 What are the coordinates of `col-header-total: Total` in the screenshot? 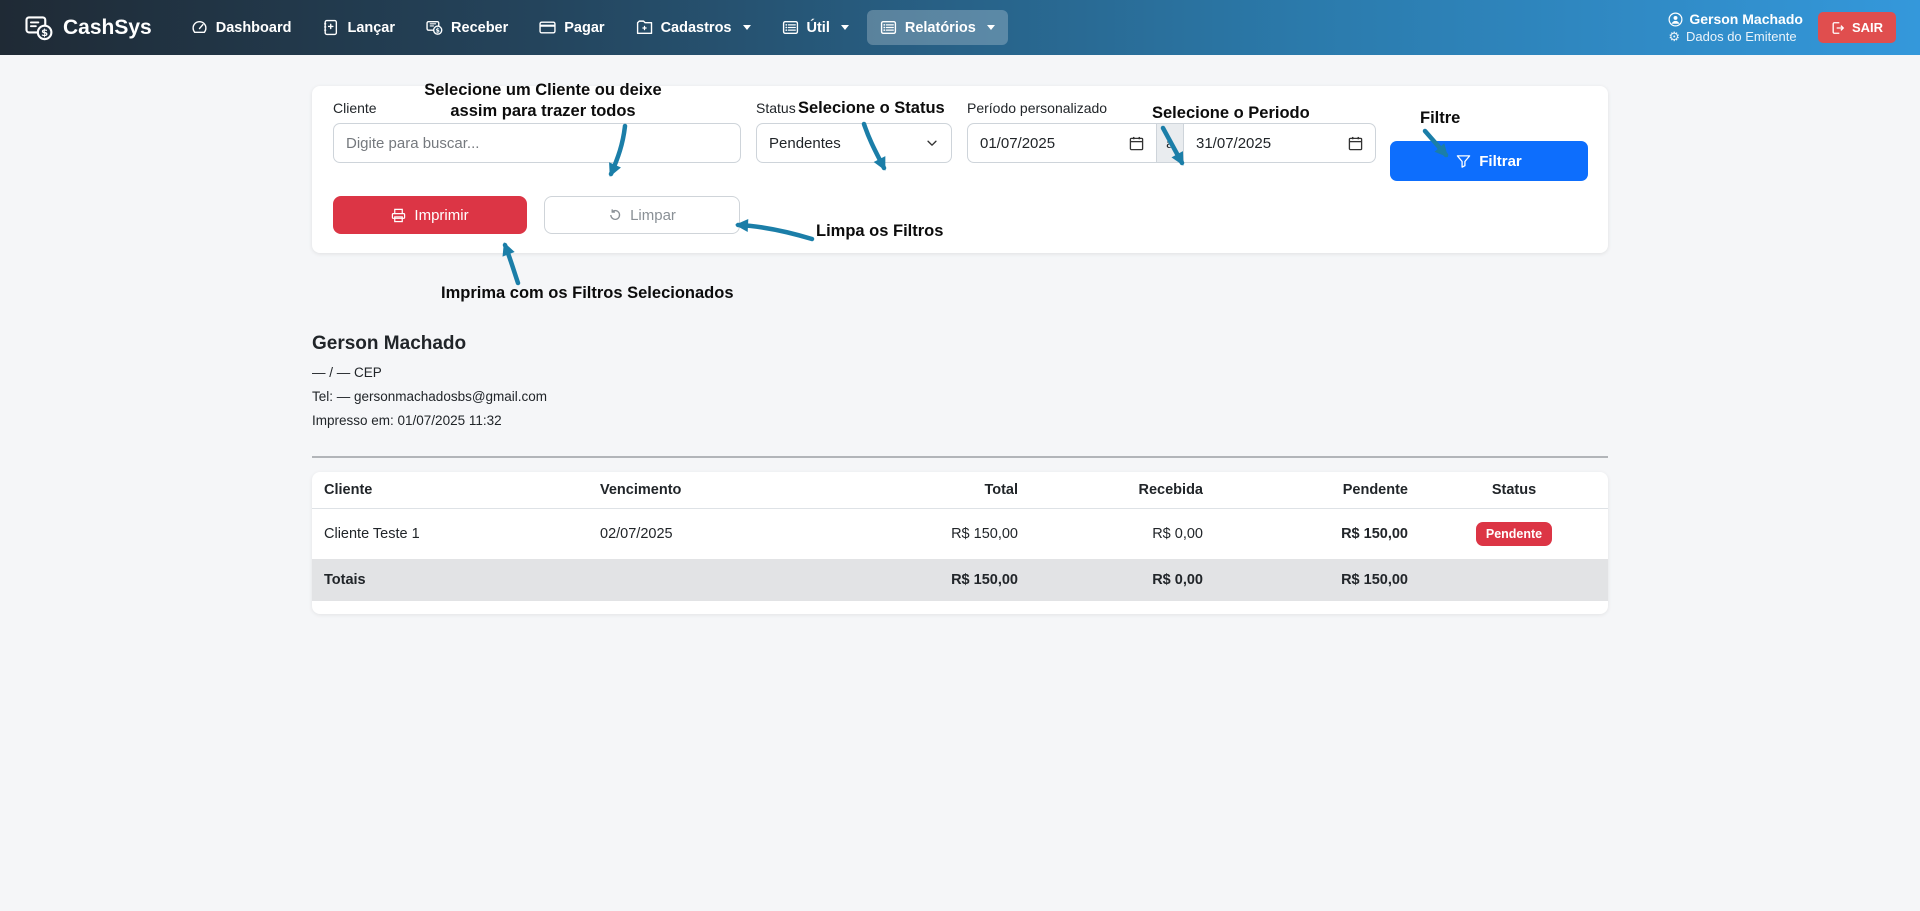 It's located at (930, 490).